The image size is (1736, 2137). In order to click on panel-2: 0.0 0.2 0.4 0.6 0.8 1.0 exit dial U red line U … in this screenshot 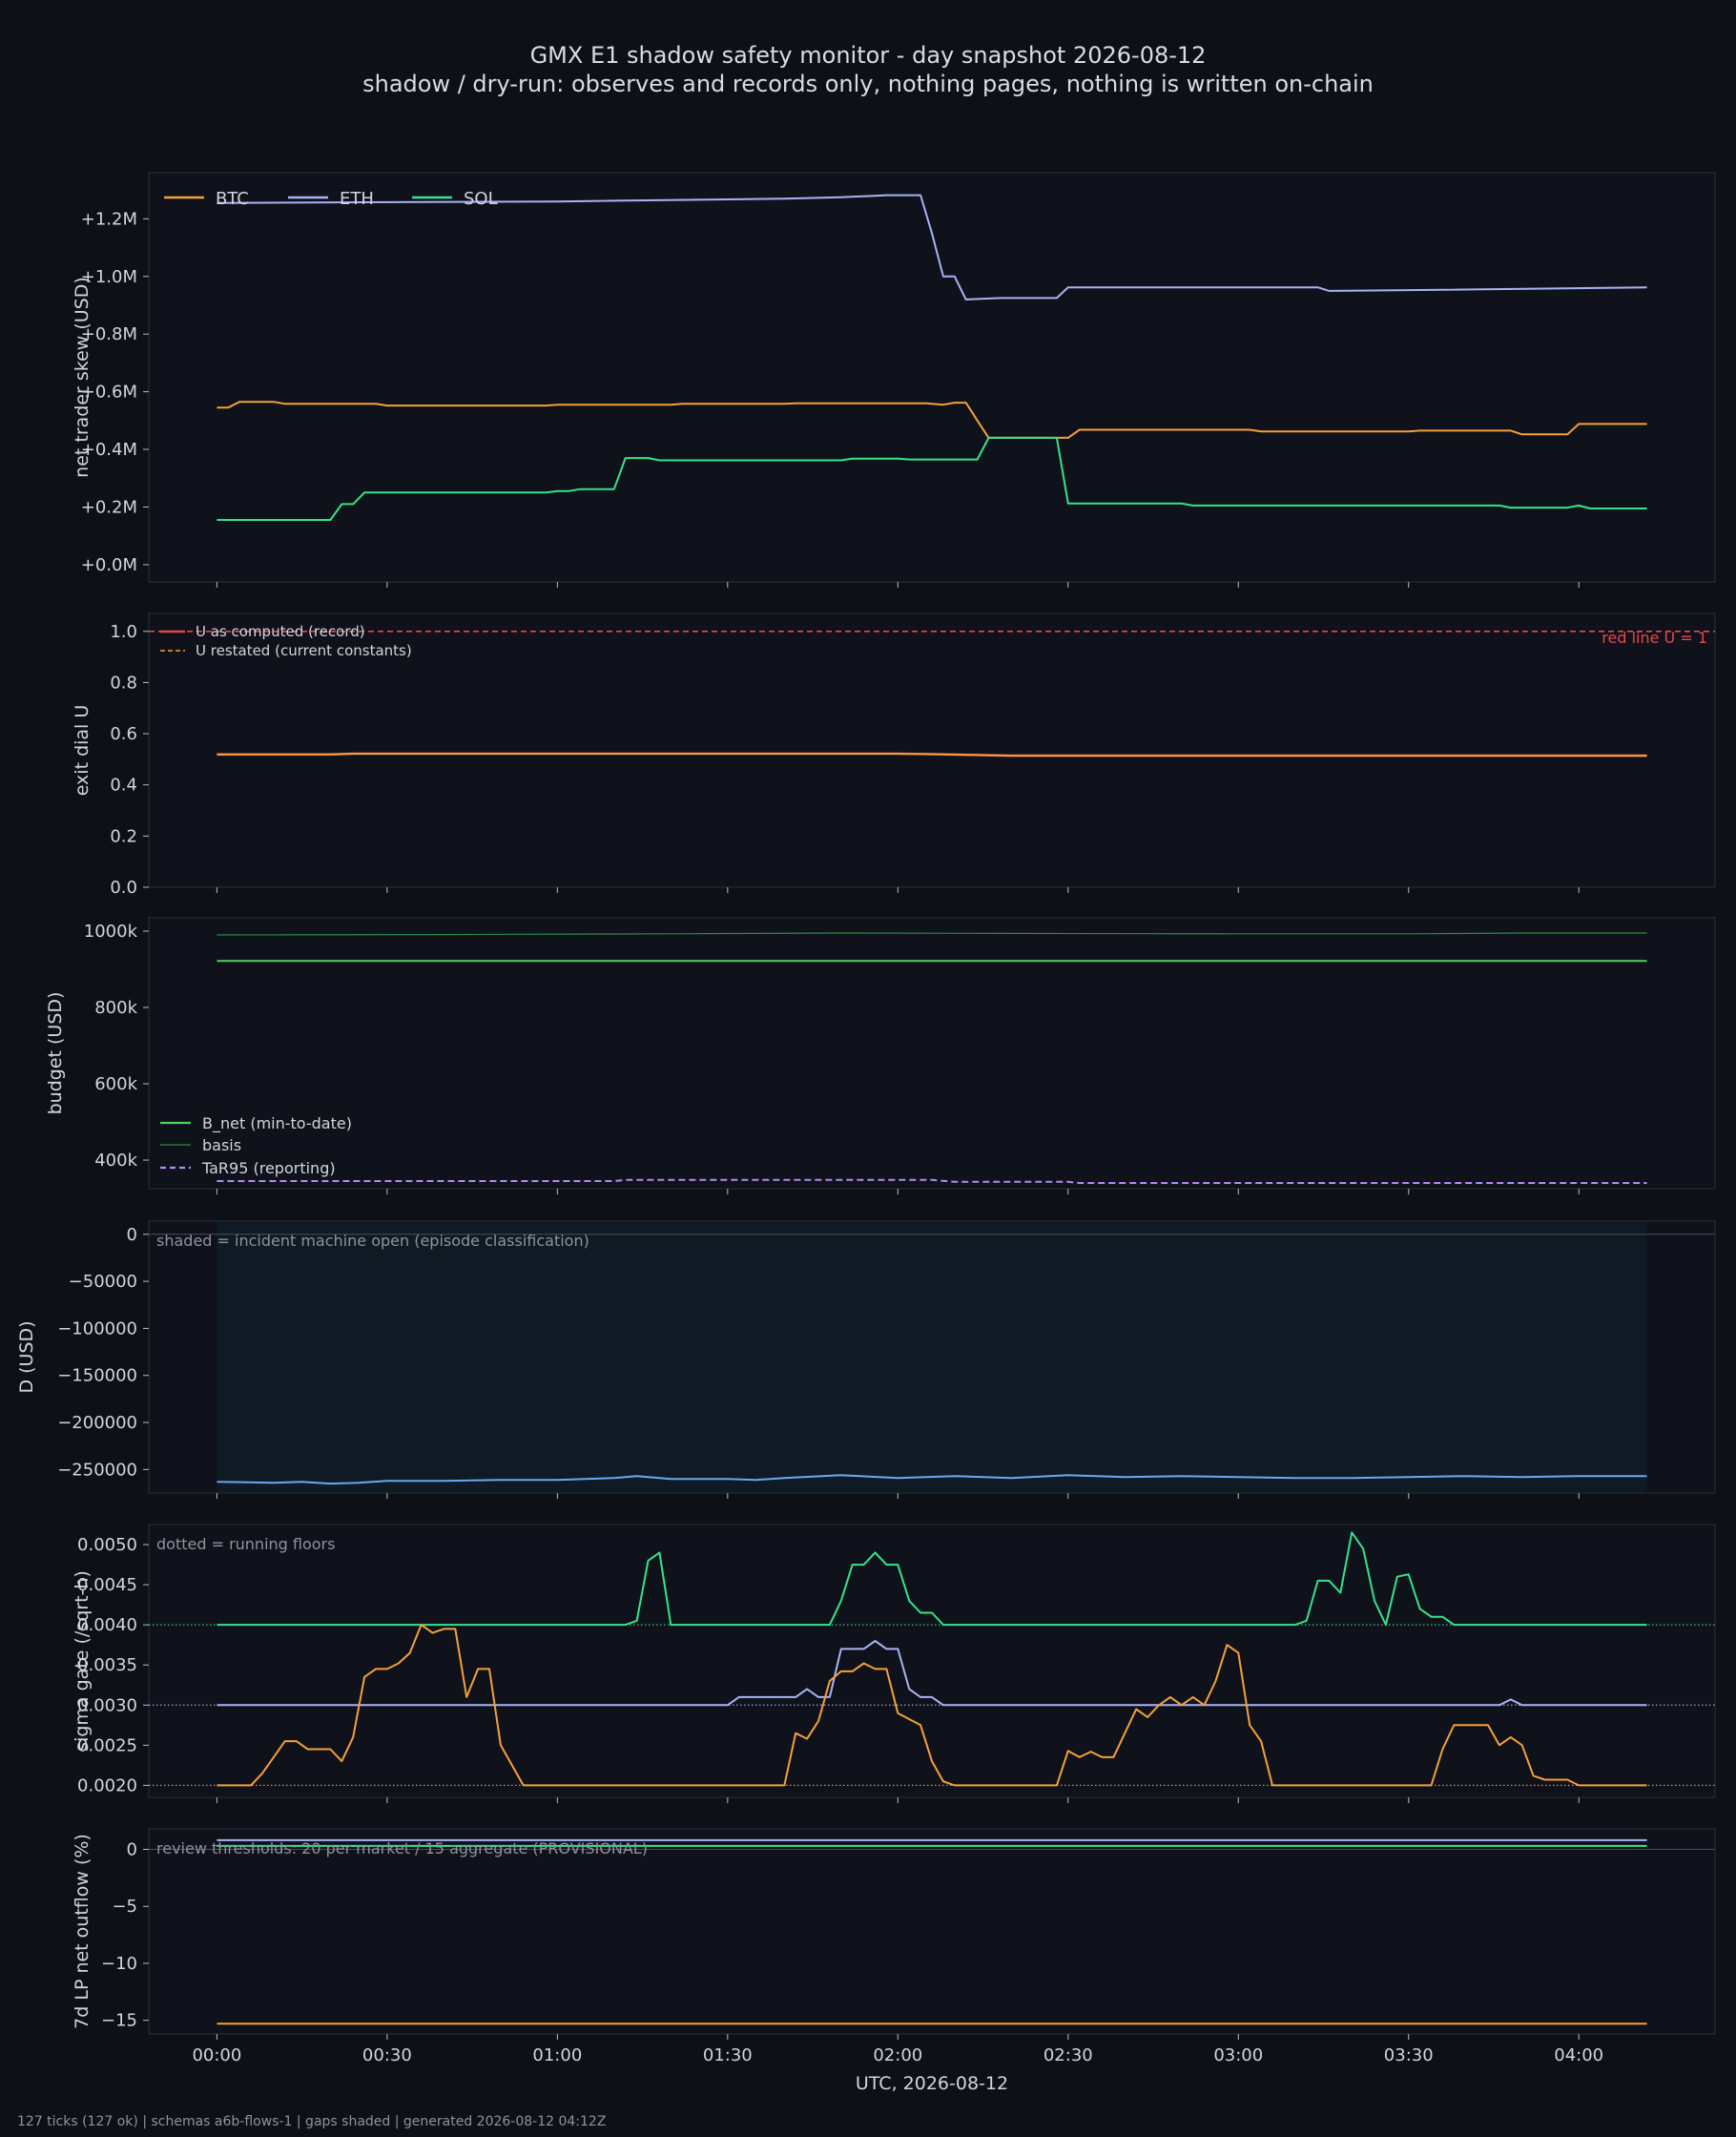, I will do `click(894, 755)`.